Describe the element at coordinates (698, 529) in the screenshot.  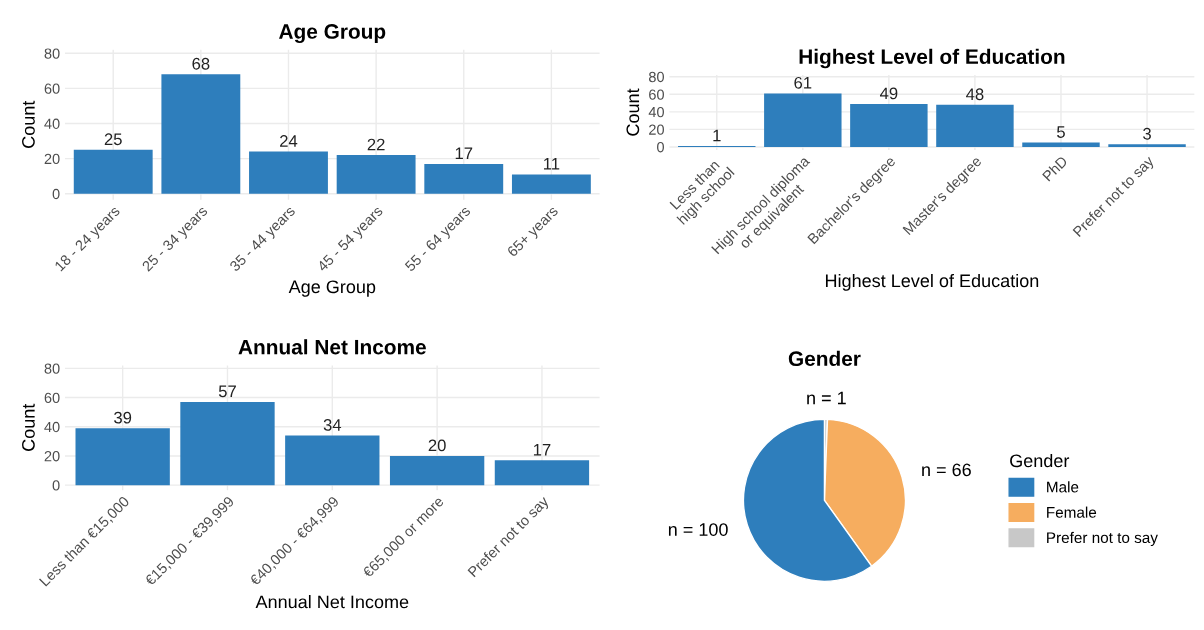
I see `data-label: n = 100` at that location.